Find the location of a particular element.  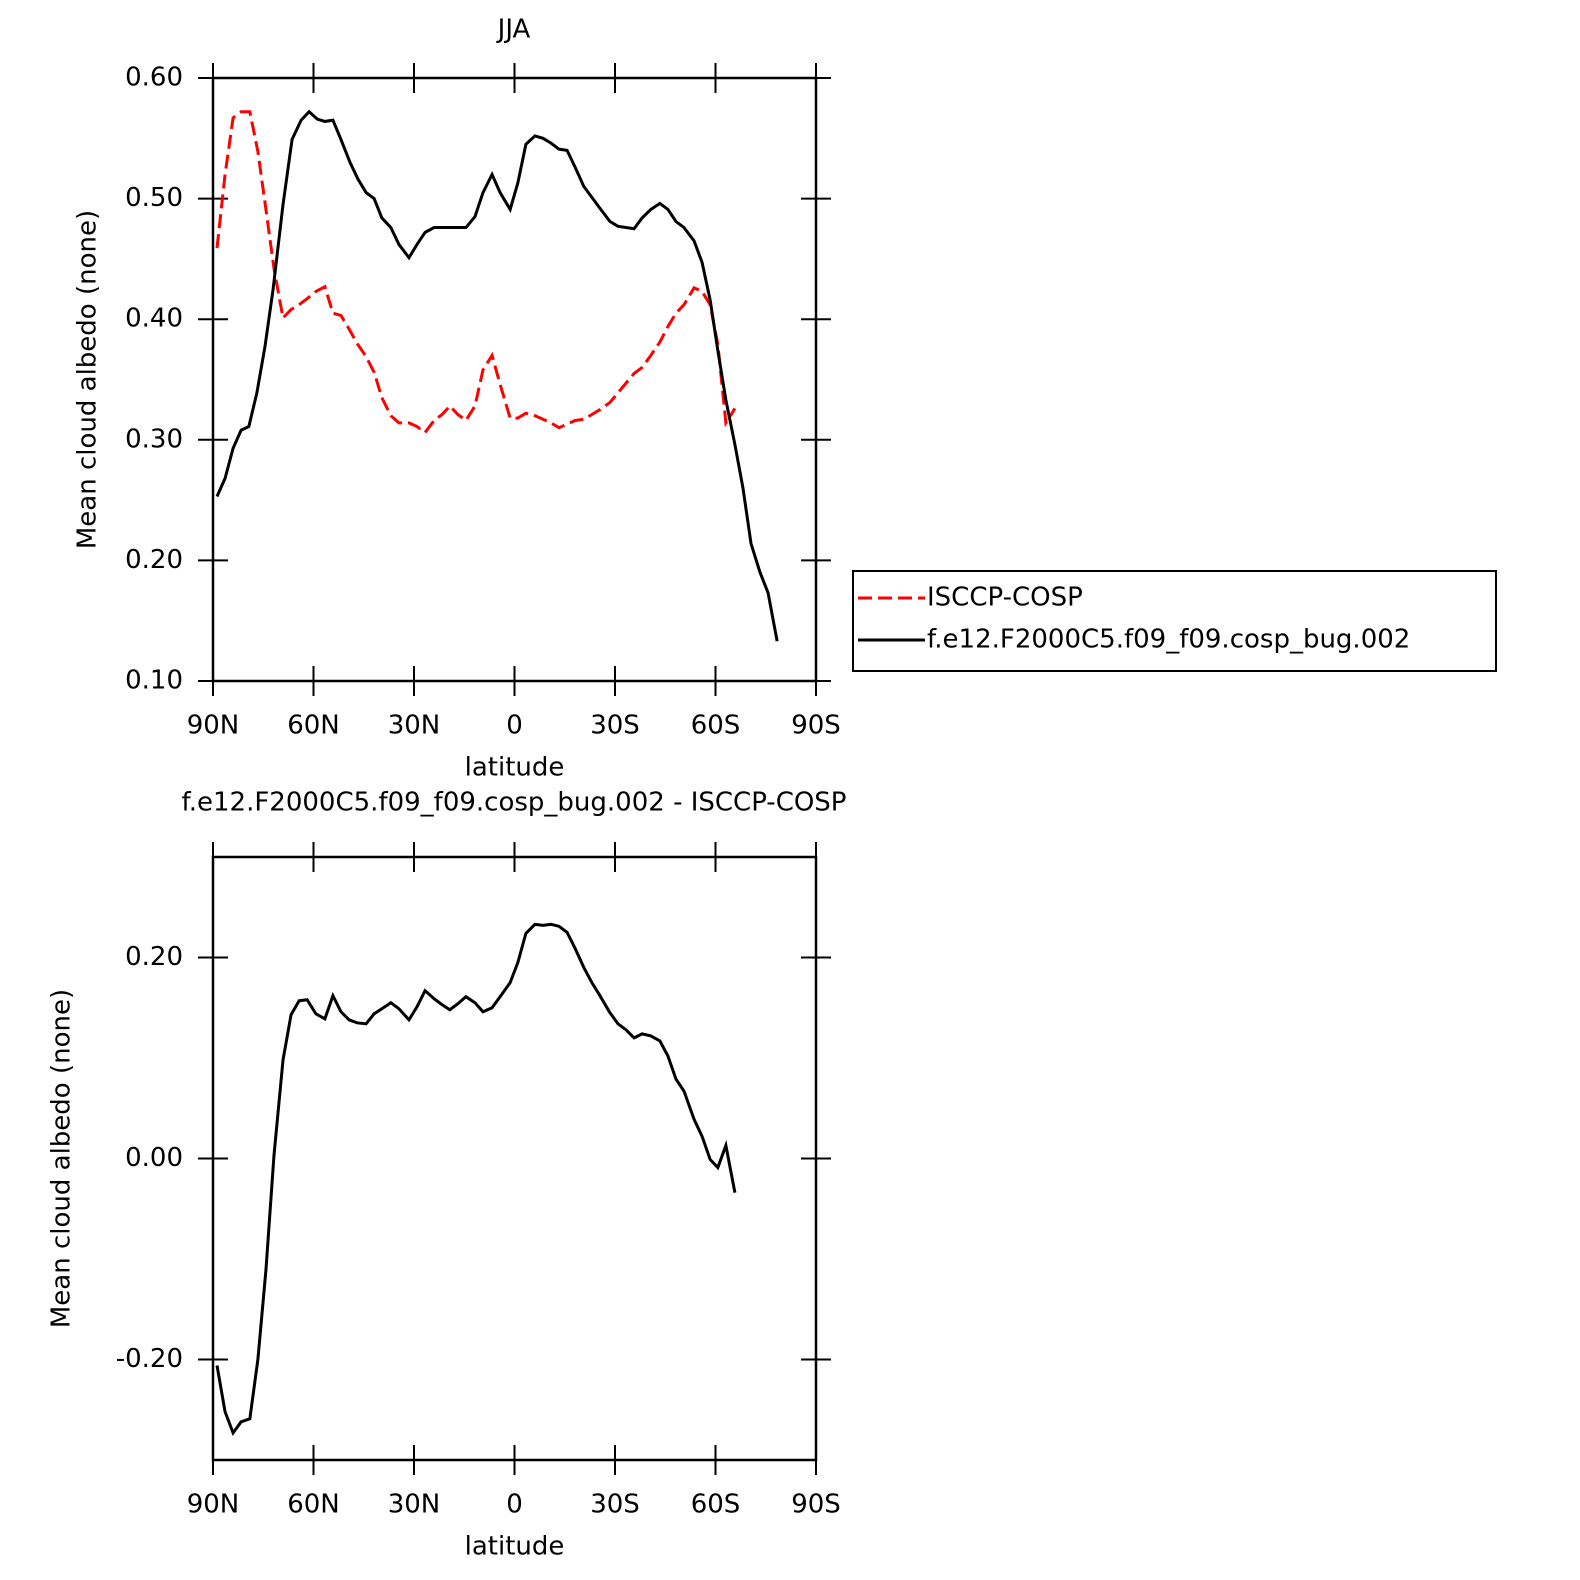

legend-label: ISCCP-COSP is located at coordinates (1005, 598).